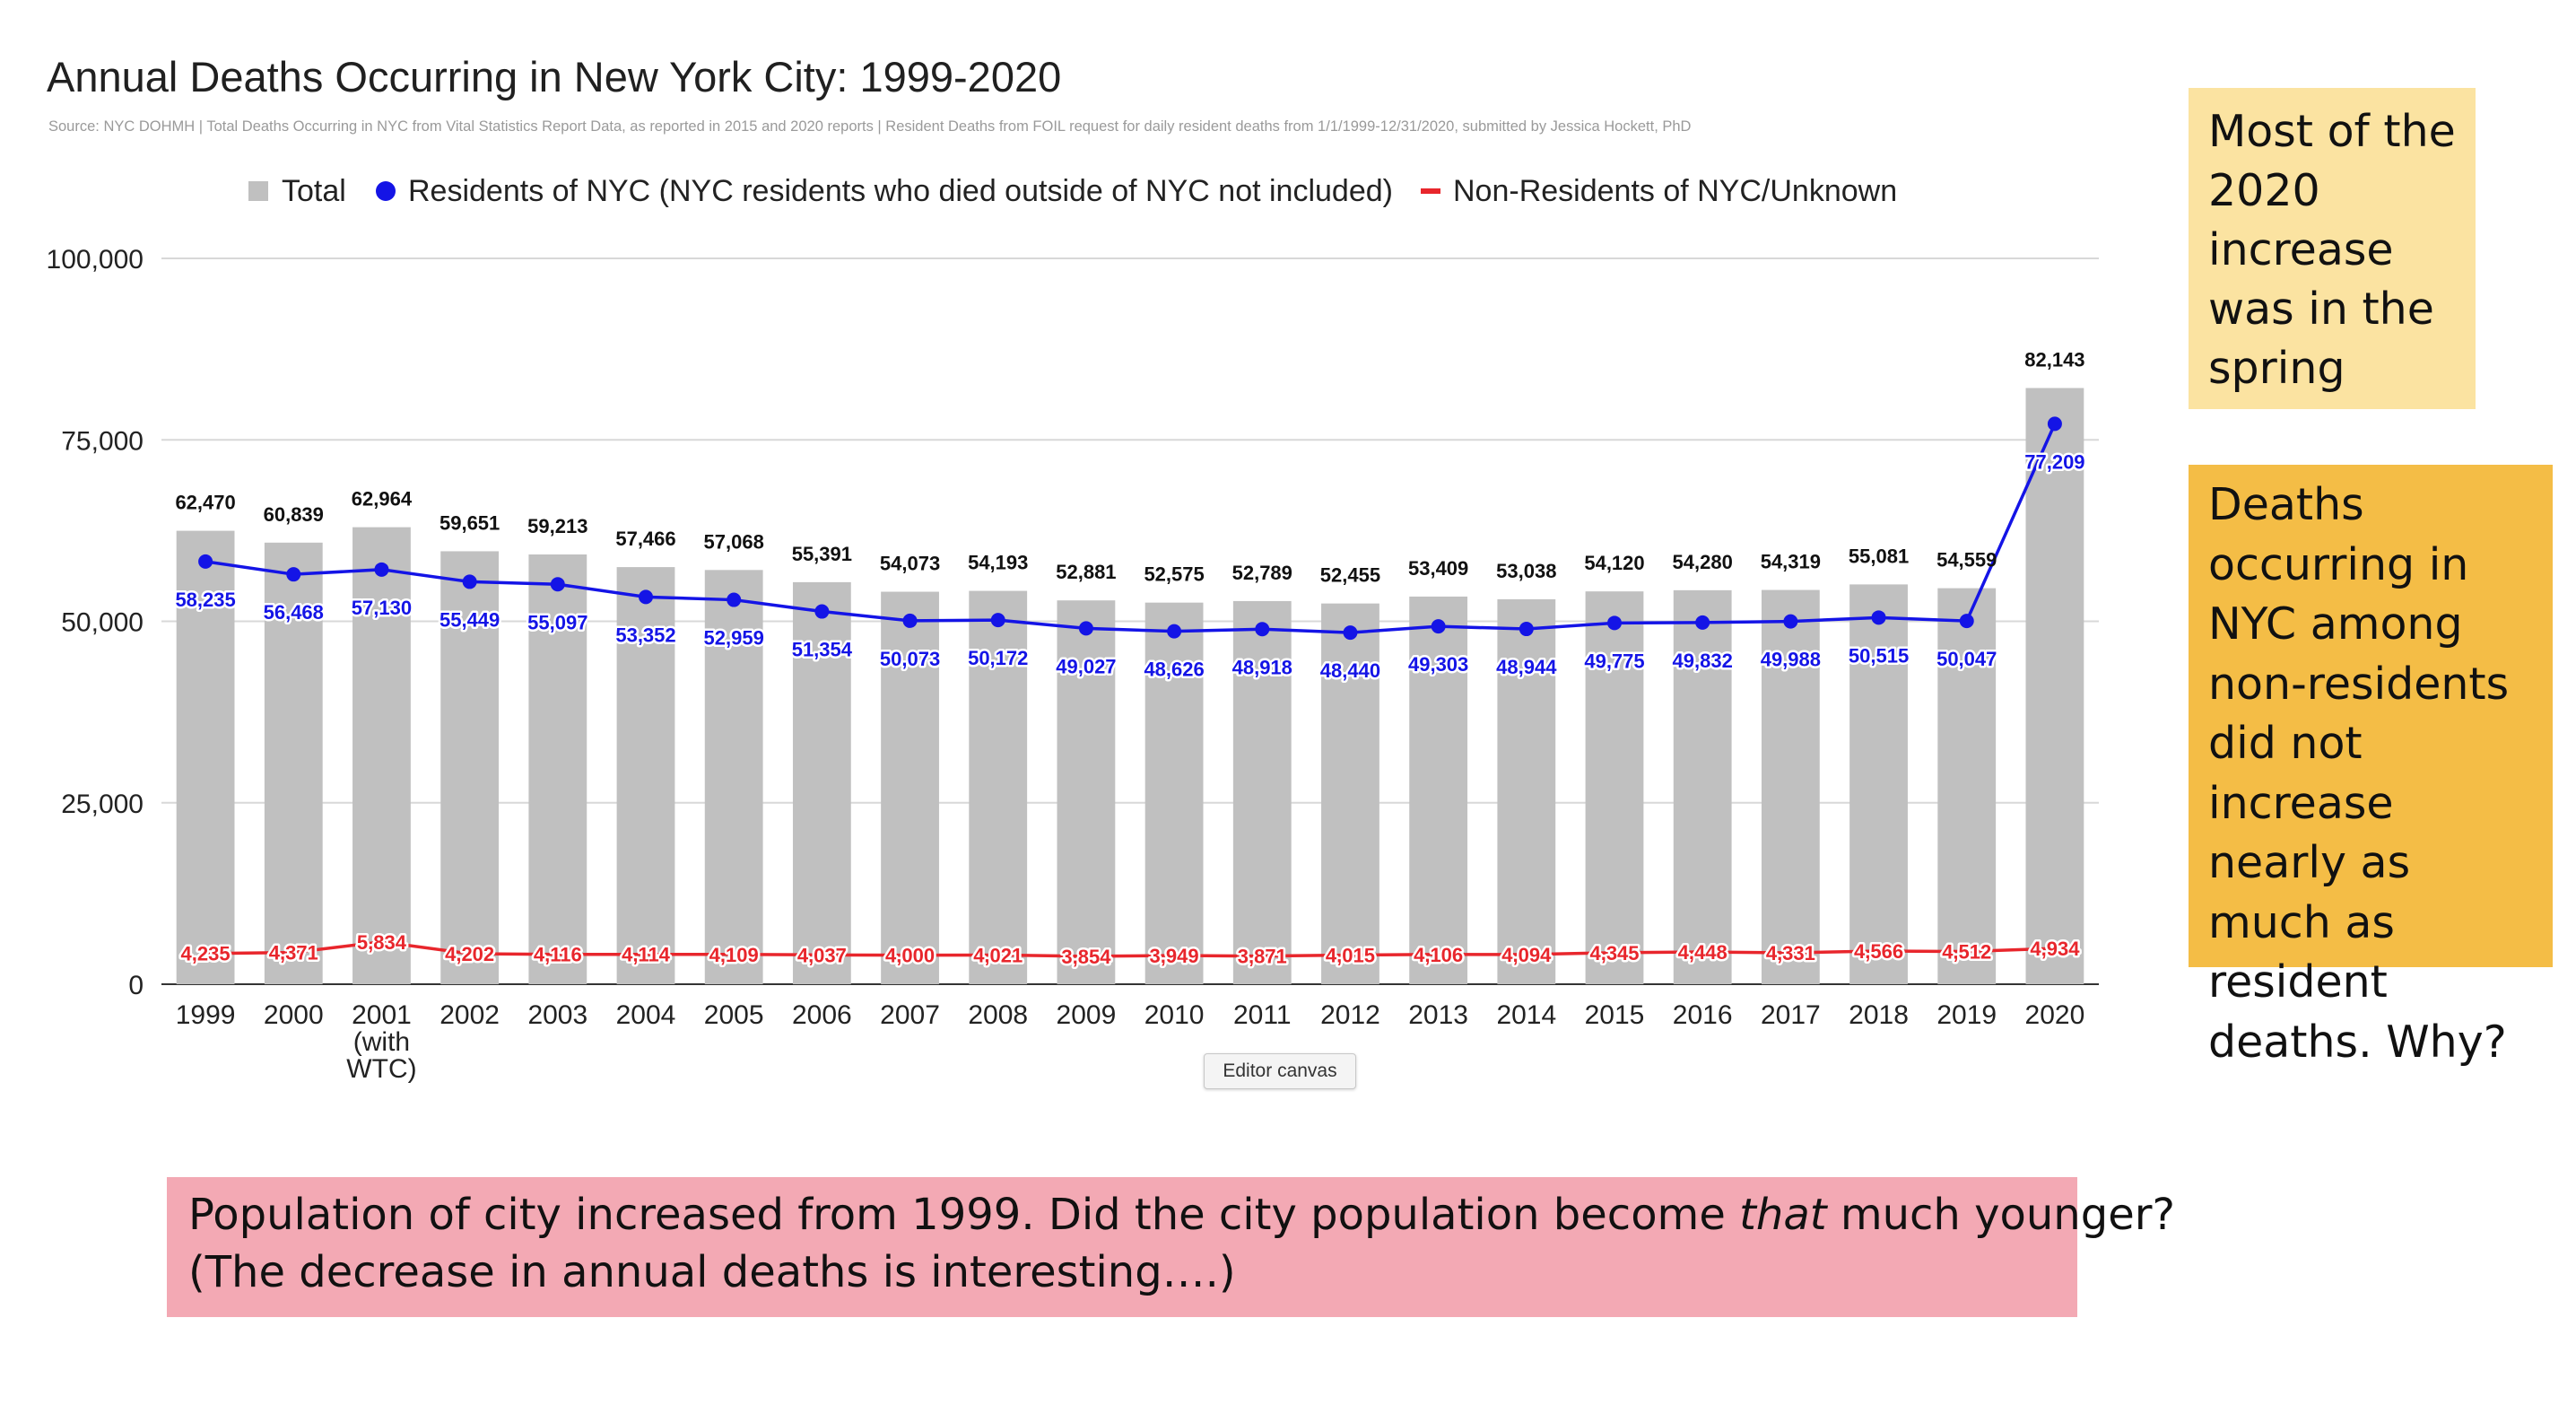 This screenshot has width=2576, height=1405. I want to click on x-tick-label: 2007, so click(910, 1015).